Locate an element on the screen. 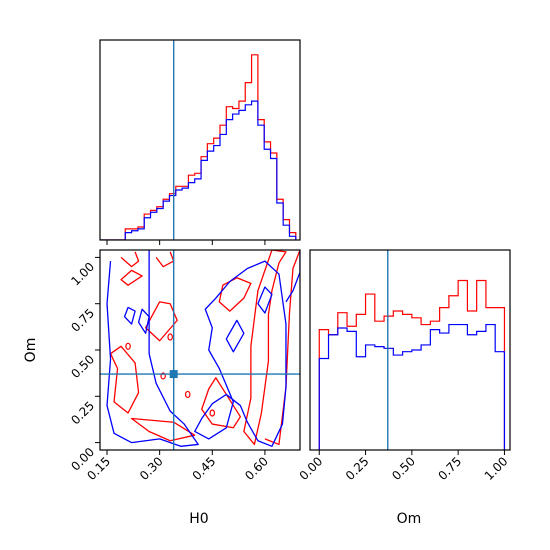 This screenshot has height=550, width=550. om-hist-series-red is located at coordinates (412, 364).